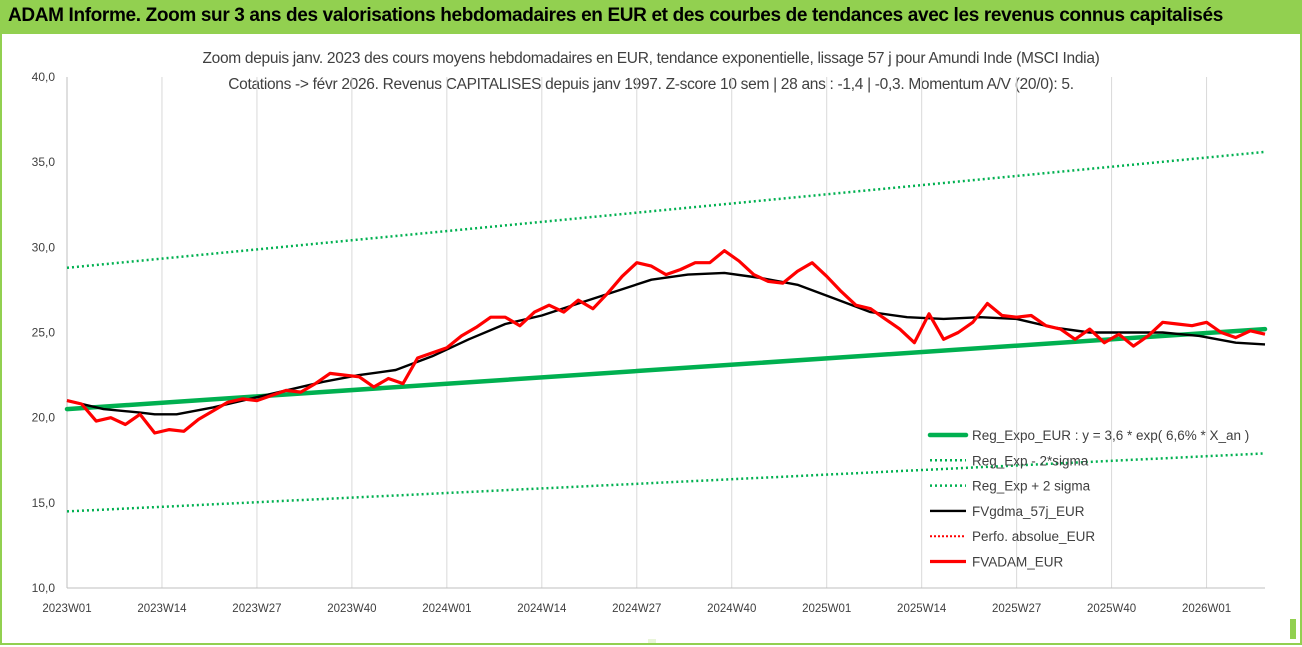  I want to click on x-tick-label: 2025W40, so click(1111, 609).